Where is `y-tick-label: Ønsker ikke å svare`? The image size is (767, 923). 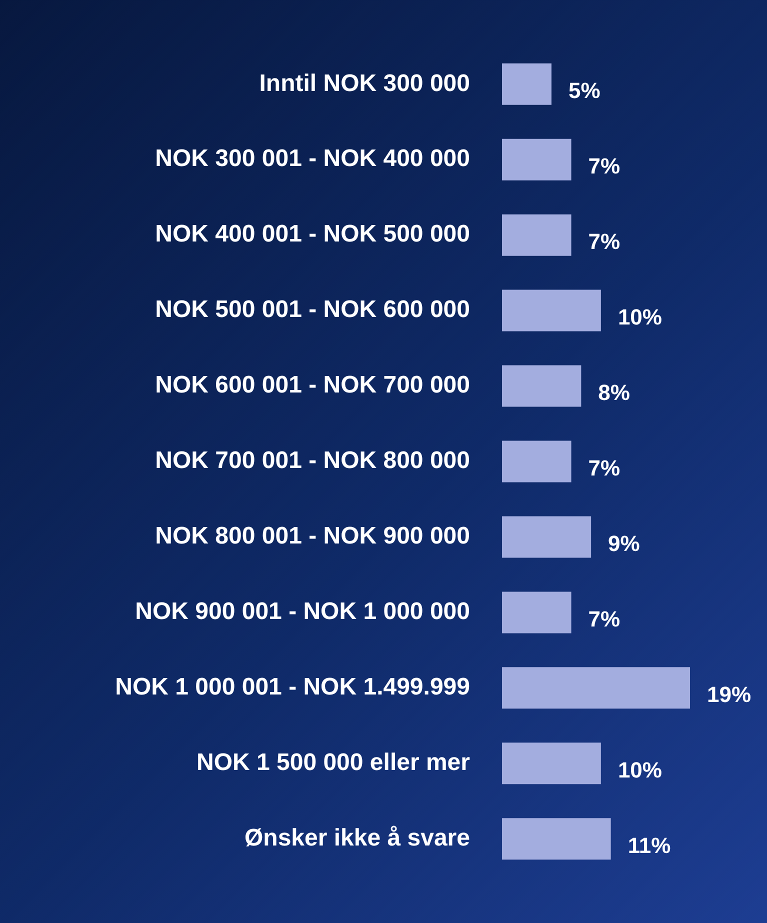
y-tick-label: Ønsker ikke å svare is located at coordinates (357, 838).